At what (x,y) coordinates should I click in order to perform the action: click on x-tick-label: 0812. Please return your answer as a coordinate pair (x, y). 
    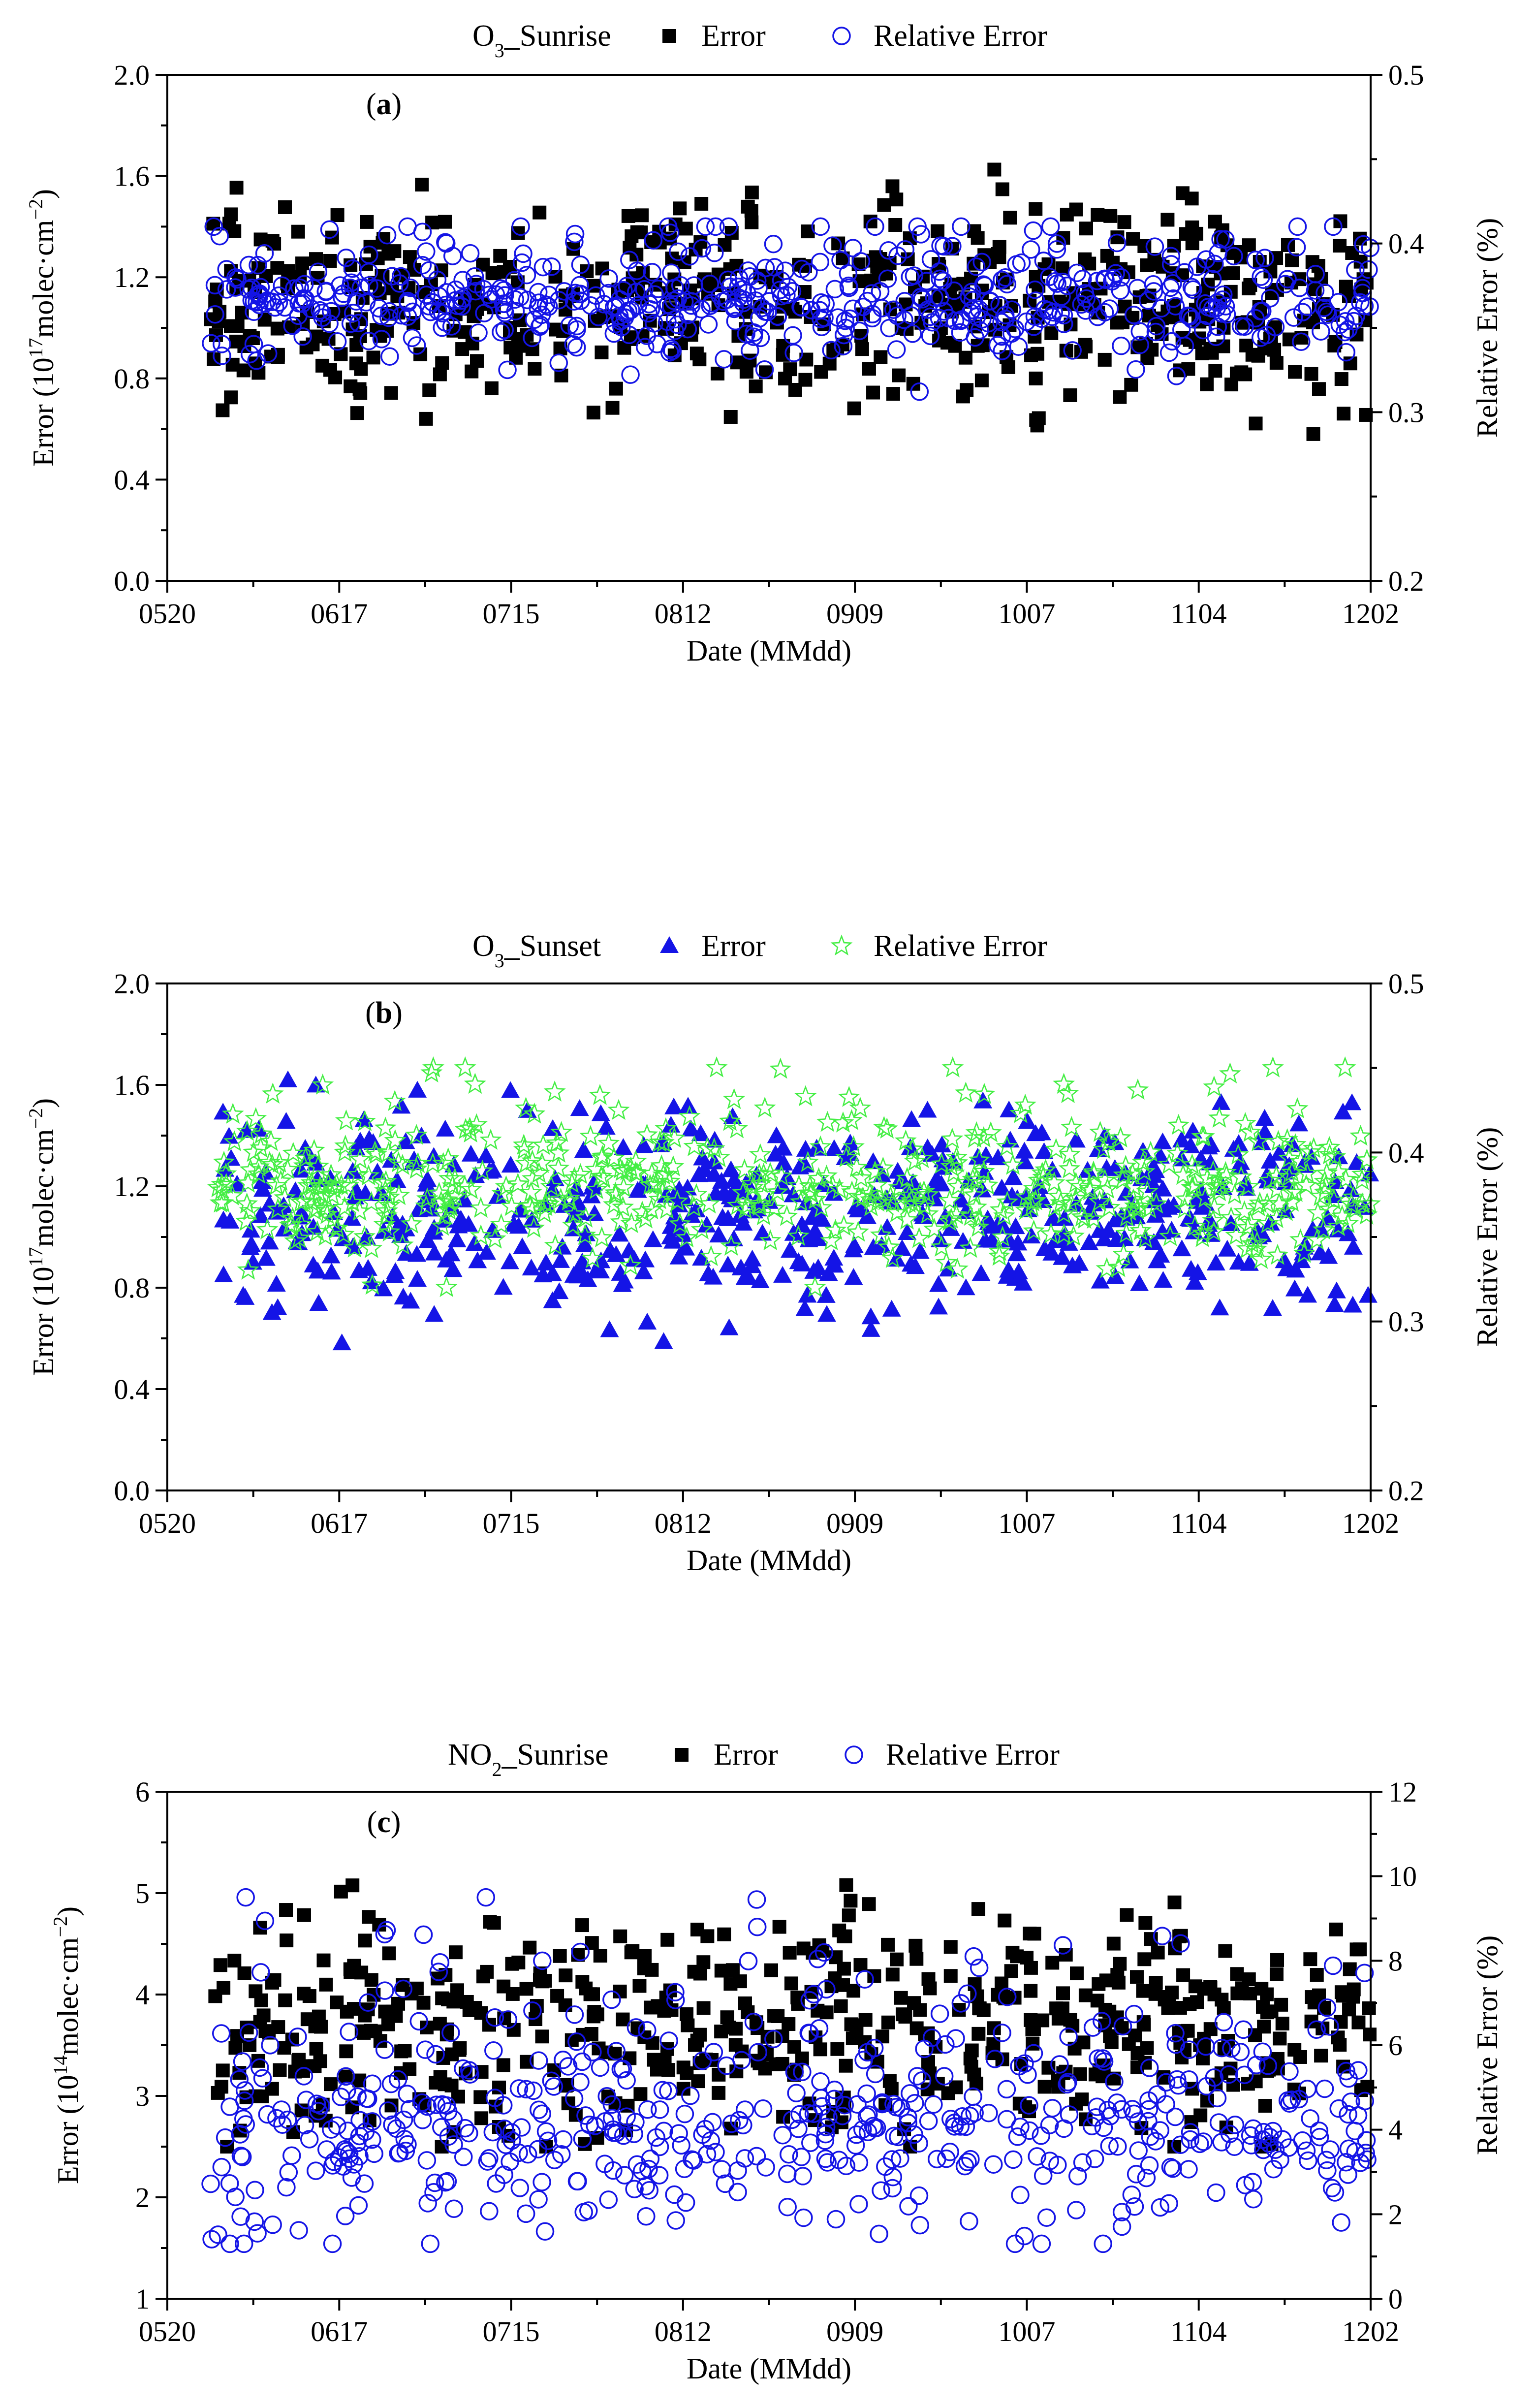
    Looking at the image, I should click on (683, 1523).